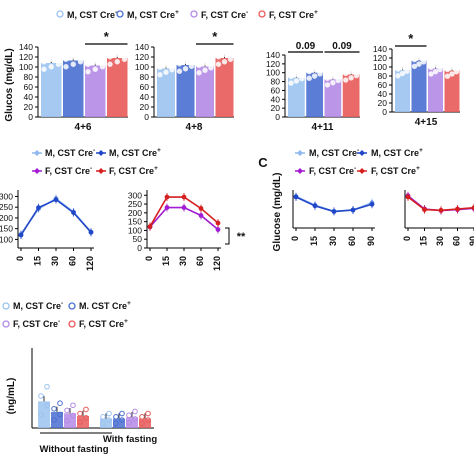 This screenshot has width=474, height=474. What do you see at coordinates (407, 238) in the screenshot?
I see `x-tick-label: 0` at bounding box center [407, 238].